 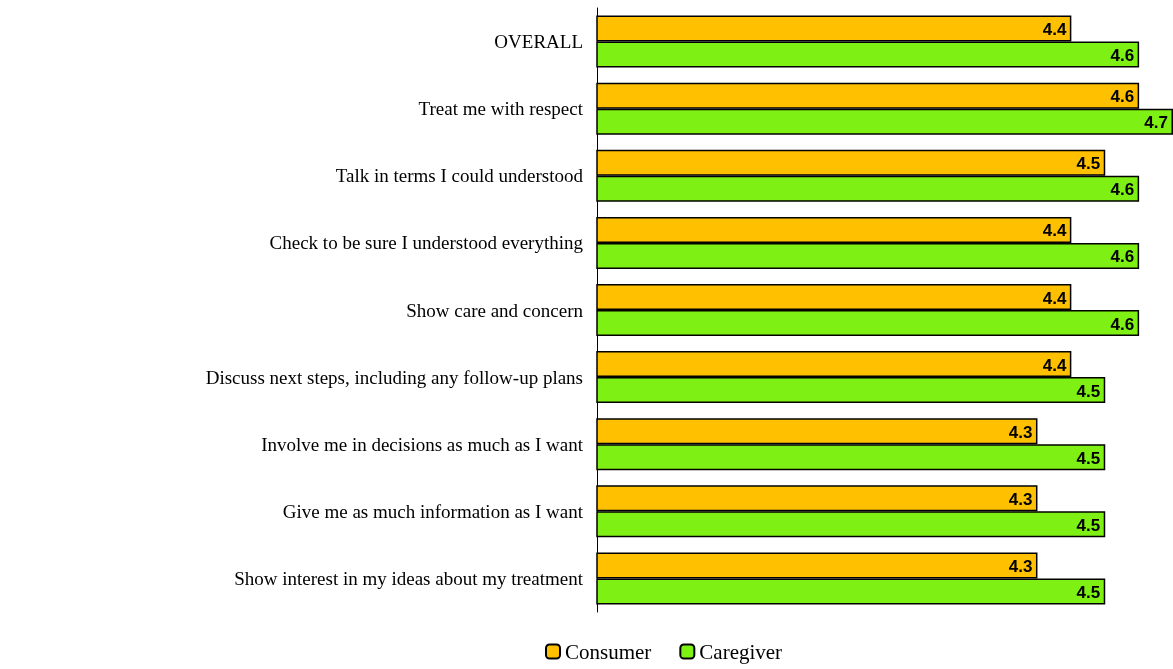 What do you see at coordinates (394, 377) in the screenshot?
I see `y-tick-label: Discuss next steps, including any follow-up plans` at bounding box center [394, 377].